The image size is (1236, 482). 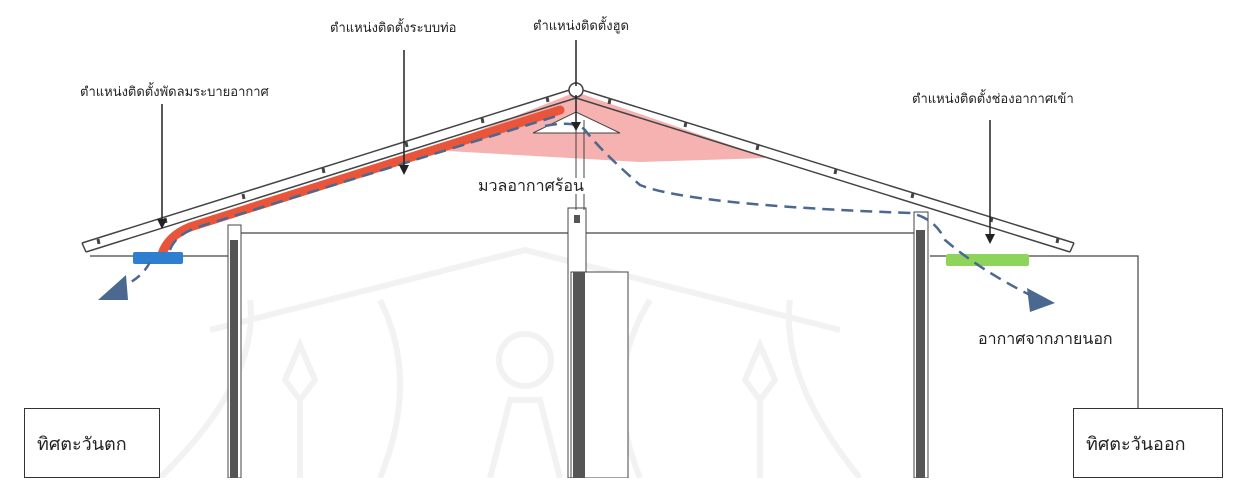 I want to click on duct-position-label: ตำแหน่งติดตั้งระบบท่อ, so click(x=393, y=28).